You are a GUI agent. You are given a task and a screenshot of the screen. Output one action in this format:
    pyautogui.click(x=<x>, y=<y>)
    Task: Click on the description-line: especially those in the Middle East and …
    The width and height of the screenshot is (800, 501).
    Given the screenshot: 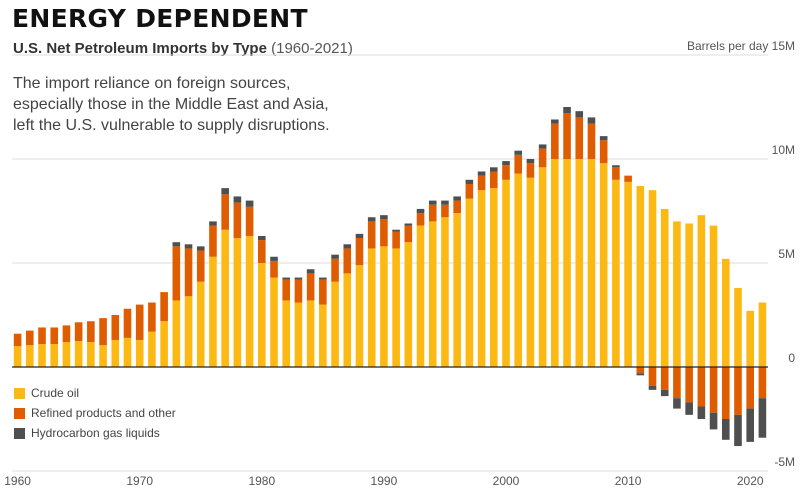 What is the action you would take?
    pyautogui.click(x=171, y=104)
    